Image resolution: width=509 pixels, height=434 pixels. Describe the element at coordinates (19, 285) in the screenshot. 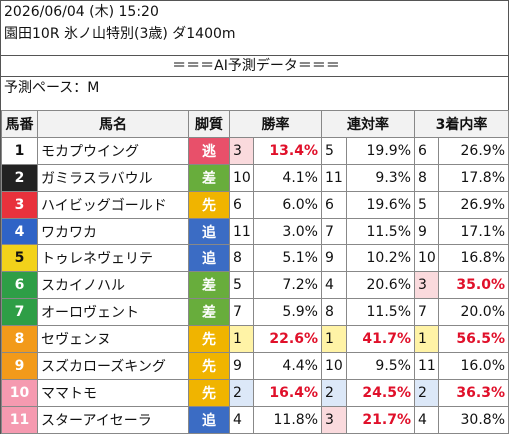

I see `horse-number: 6` at that location.